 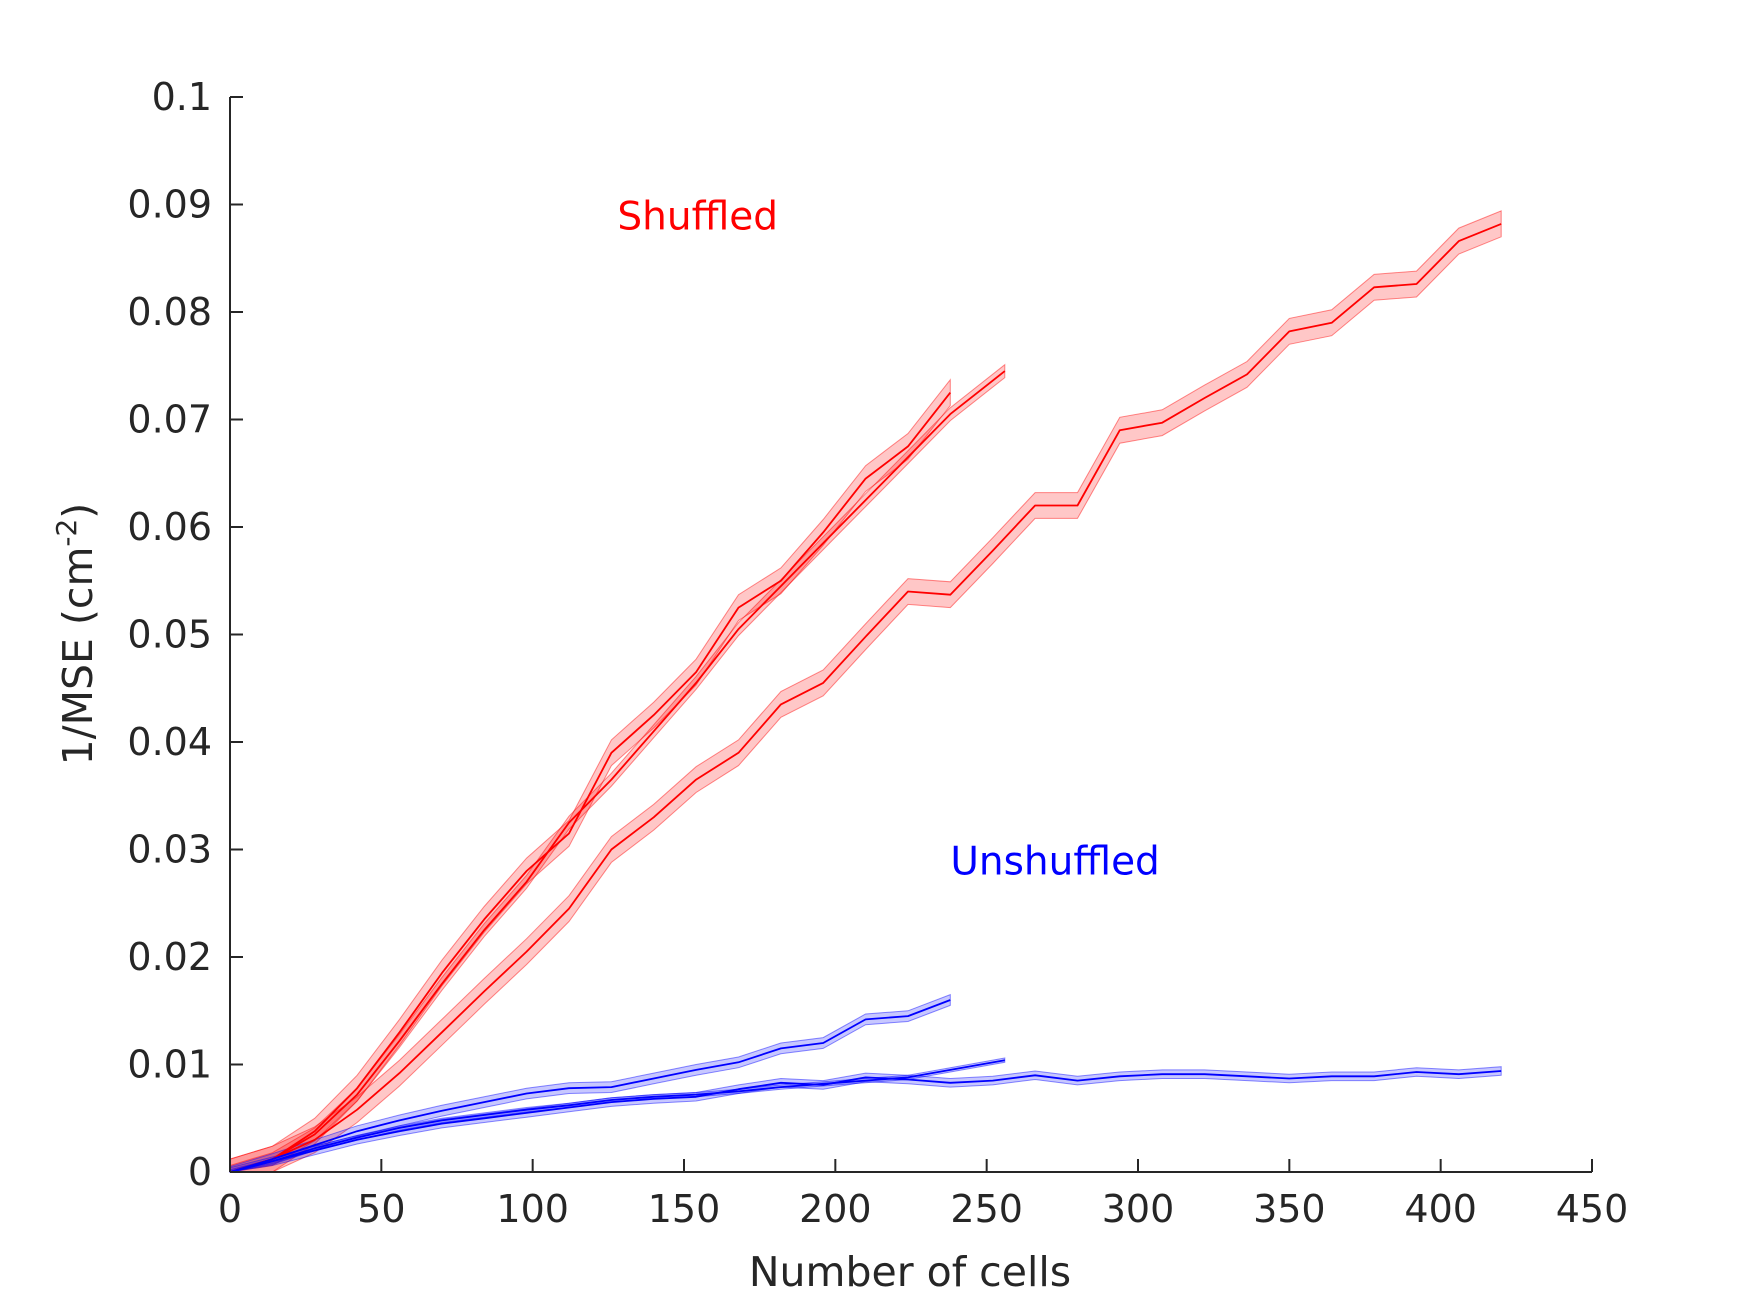 What do you see at coordinates (1289, 1209) in the screenshot?
I see `x-tick-label: 350` at bounding box center [1289, 1209].